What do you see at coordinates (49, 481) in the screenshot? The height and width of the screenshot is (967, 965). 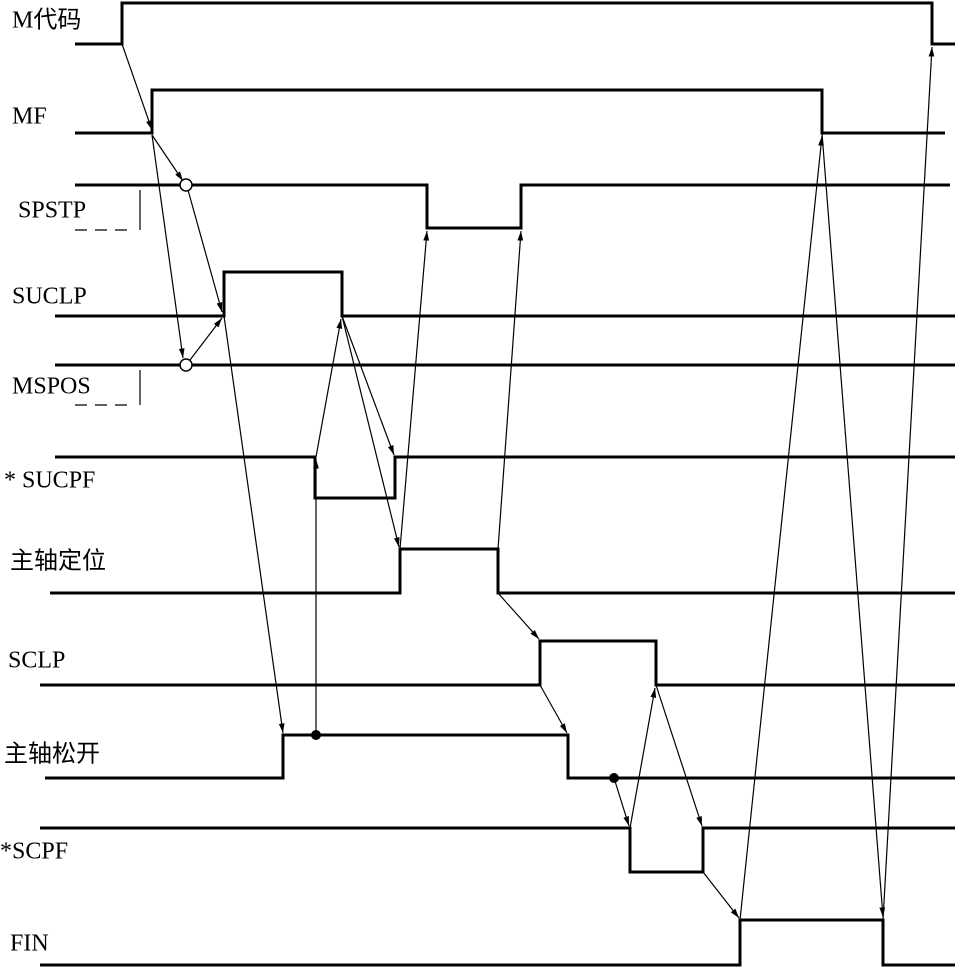 I see `signal-label: * SUCPF` at bounding box center [49, 481].